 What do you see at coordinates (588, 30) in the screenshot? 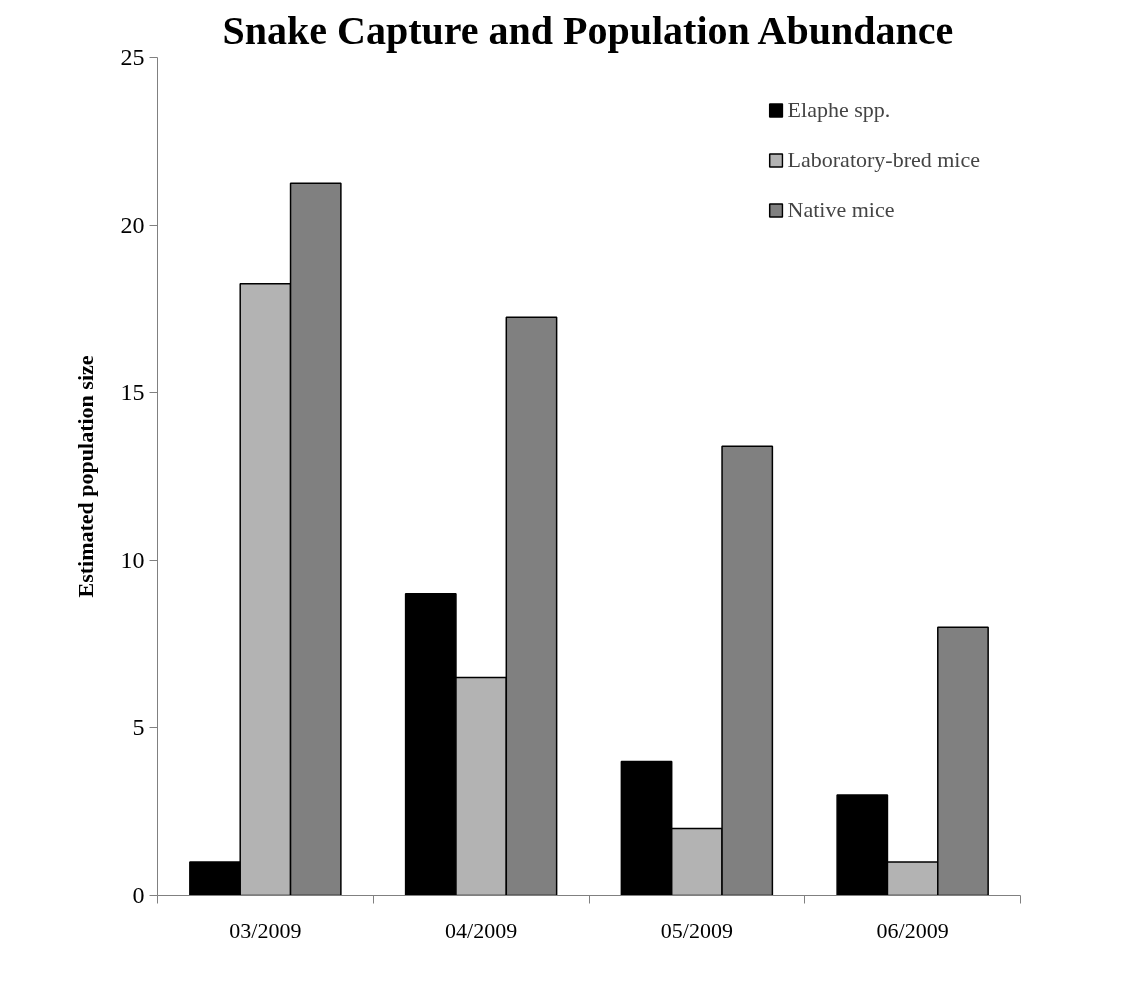
I see `chart-title: Snake Capture and Population Abundance` at bounding box center [588, 30].